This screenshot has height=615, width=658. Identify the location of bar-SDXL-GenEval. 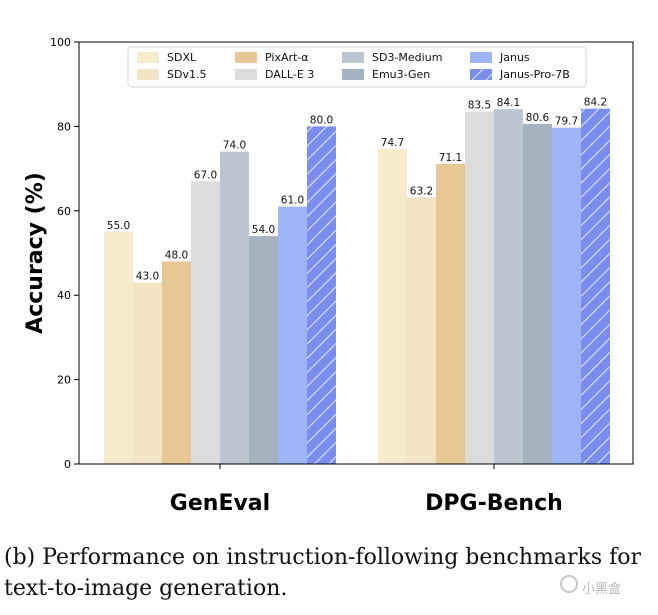
(118, 347).